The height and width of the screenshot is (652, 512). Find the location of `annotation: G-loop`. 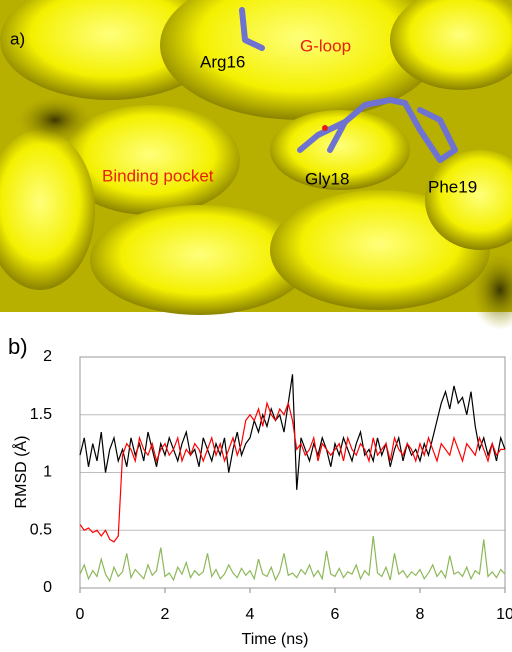

annotation: G-loop is located at coordinates (325, 45).